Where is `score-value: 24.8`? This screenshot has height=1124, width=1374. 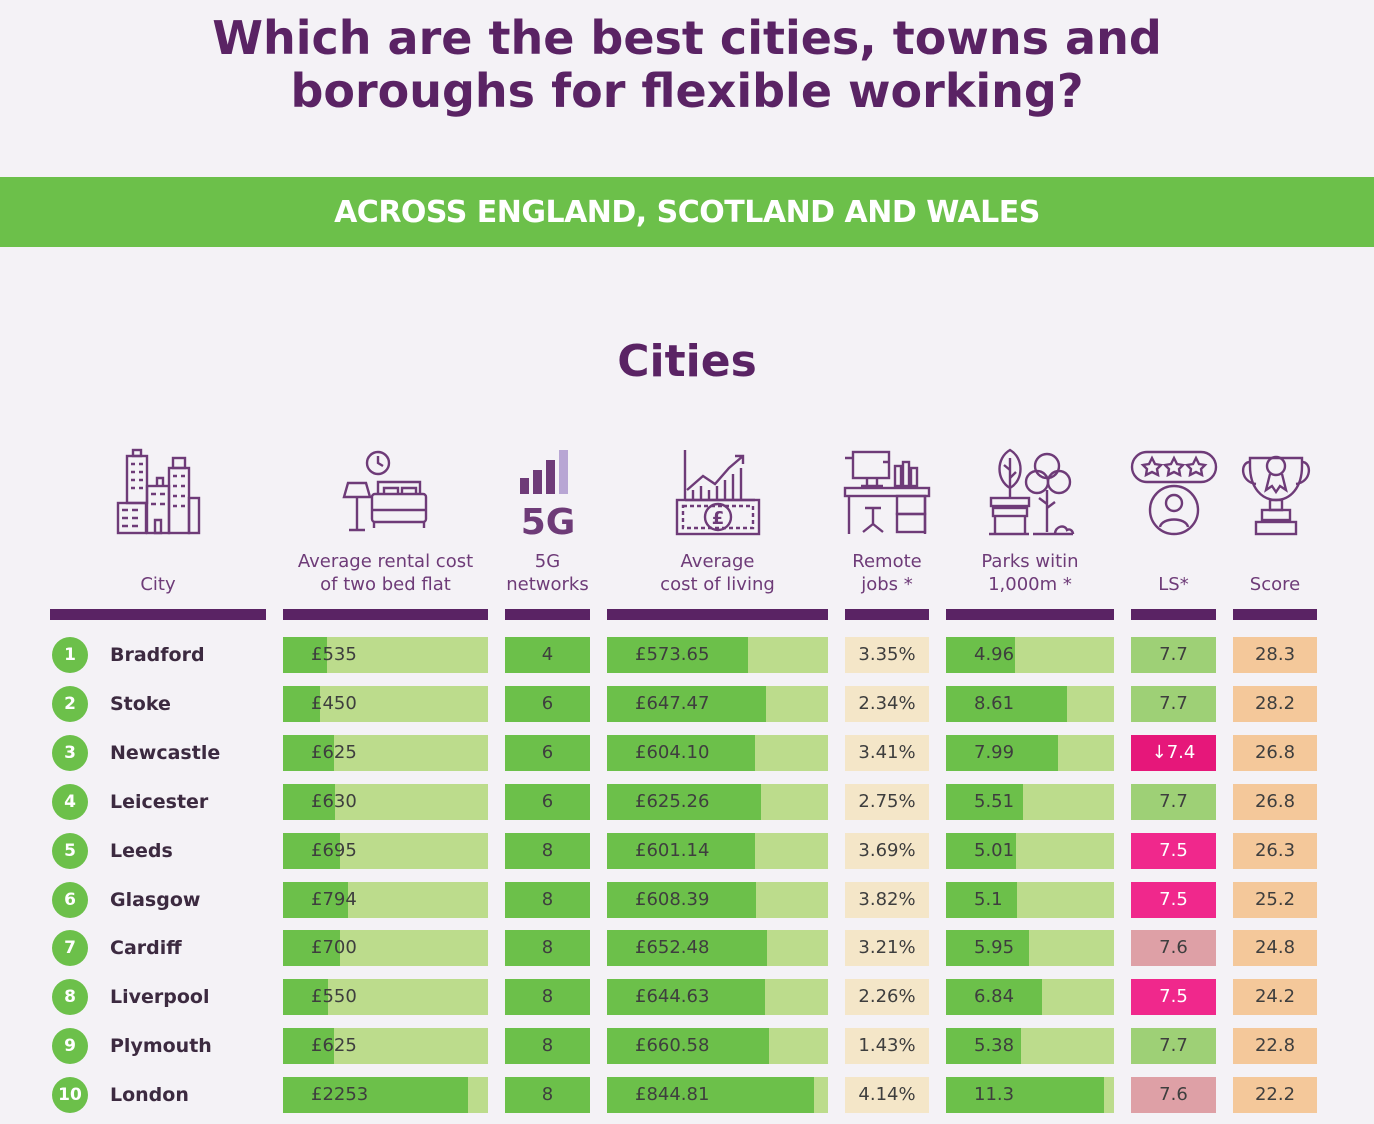 score-value: 24.8 is located at coordinates (1275, 948).